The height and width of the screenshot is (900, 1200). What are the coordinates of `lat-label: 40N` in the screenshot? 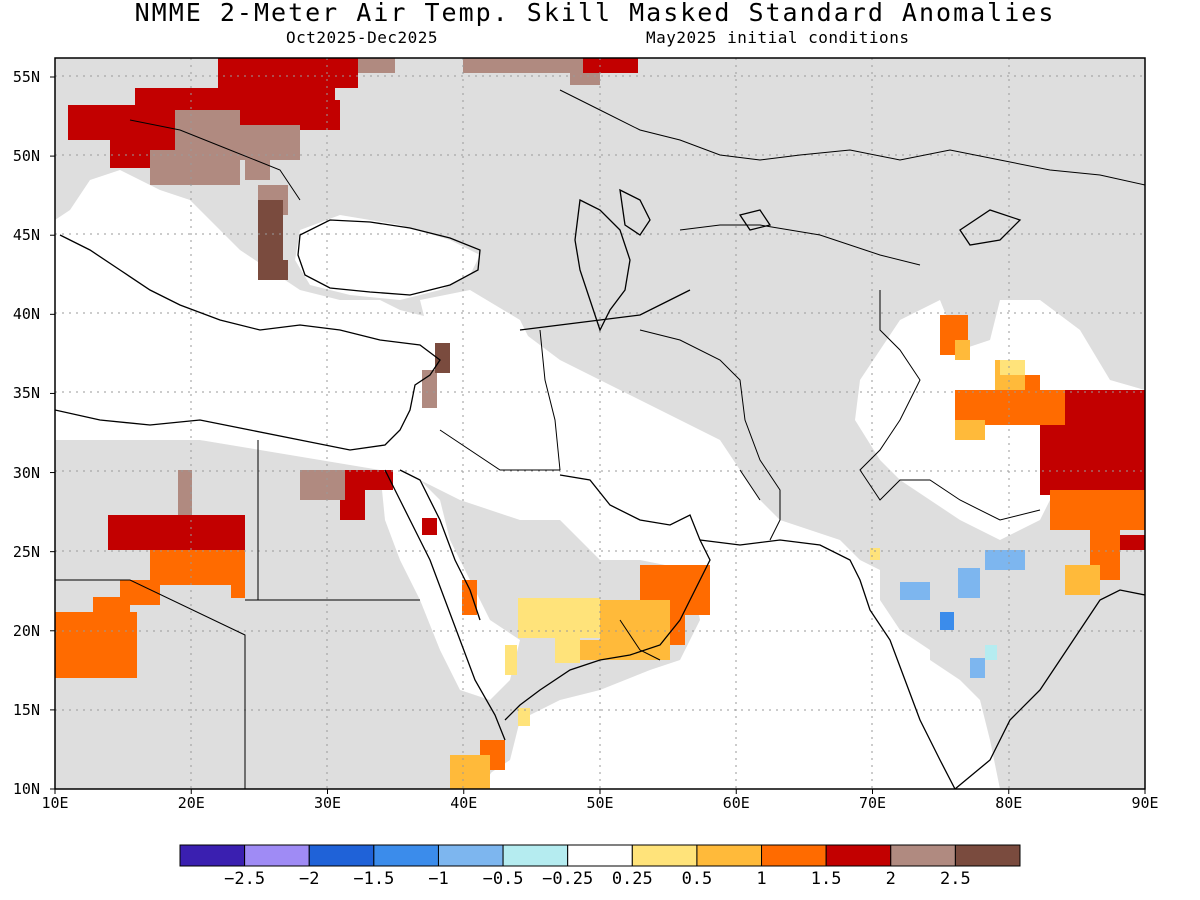 It's located at (26, 314).